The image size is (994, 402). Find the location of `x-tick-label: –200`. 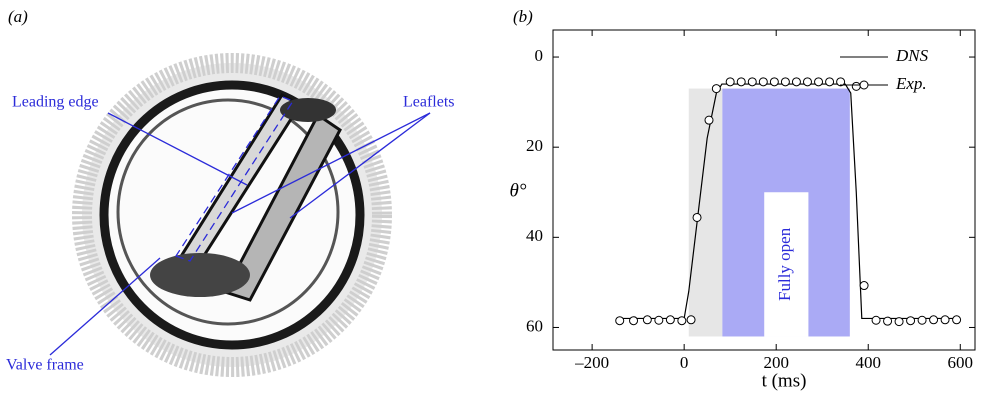

x-tick-label: –200 is located at coordinates (591, 362).